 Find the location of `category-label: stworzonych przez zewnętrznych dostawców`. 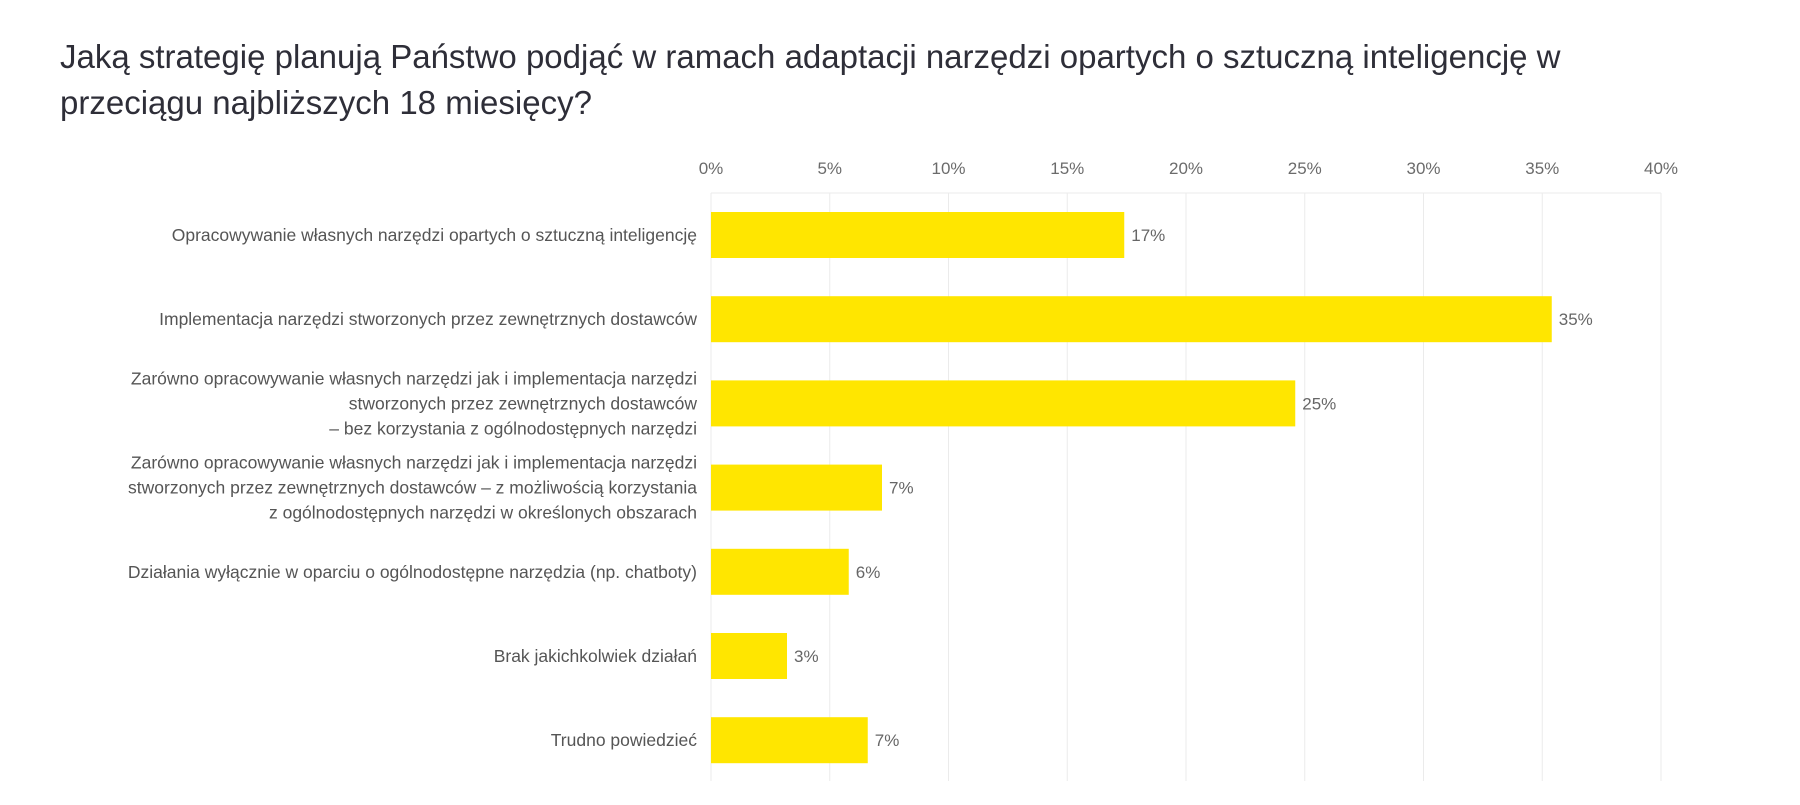

category-label: stworzonych przez zewnętrznych dostawców is located at coordinates (523, 403).